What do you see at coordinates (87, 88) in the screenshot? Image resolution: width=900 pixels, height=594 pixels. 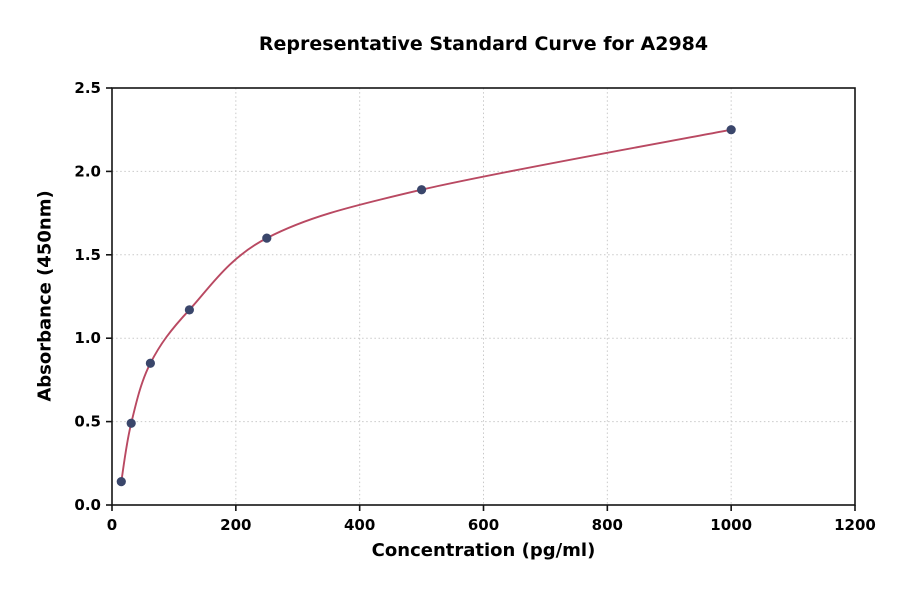 I see `y-tick-label: 2.5` at bounding box center [87, 88].